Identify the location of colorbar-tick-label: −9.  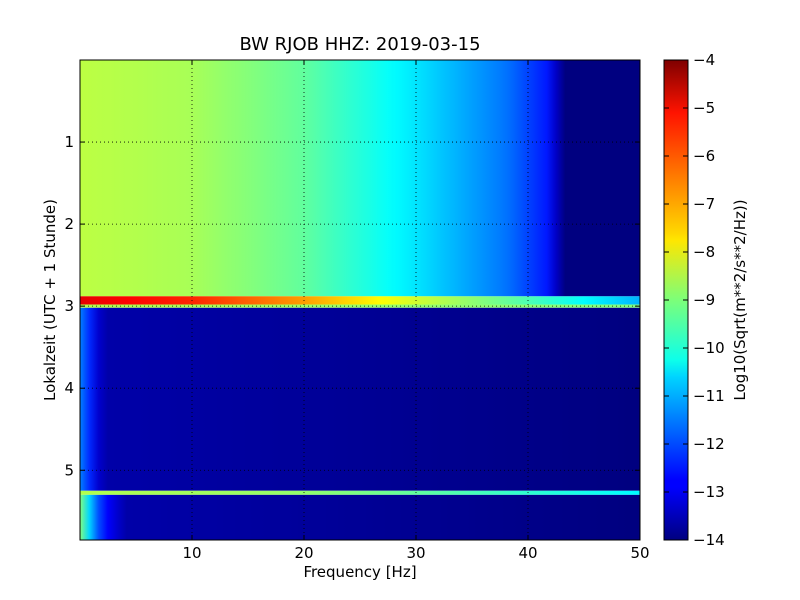
(704, 300).